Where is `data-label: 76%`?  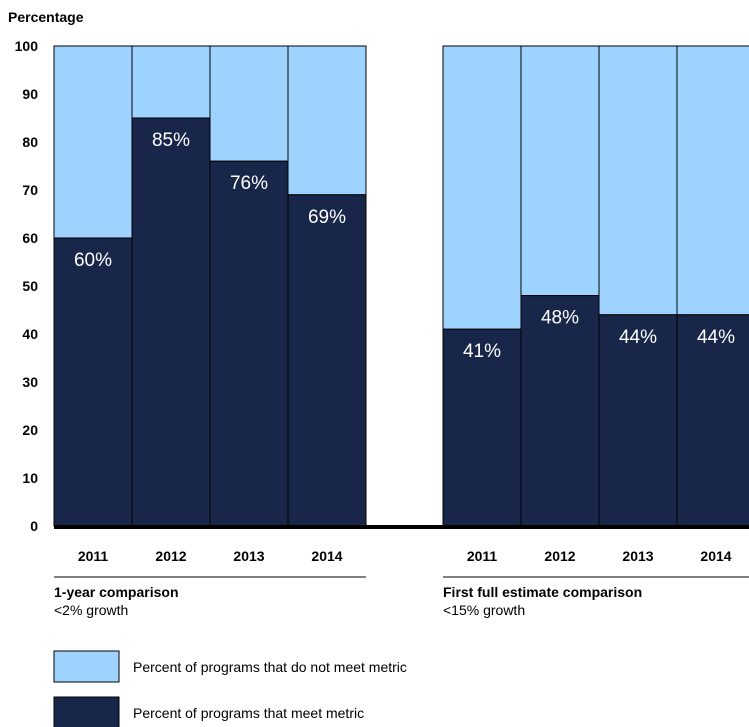 data-label: 76% is located at coordinates (249, 183).